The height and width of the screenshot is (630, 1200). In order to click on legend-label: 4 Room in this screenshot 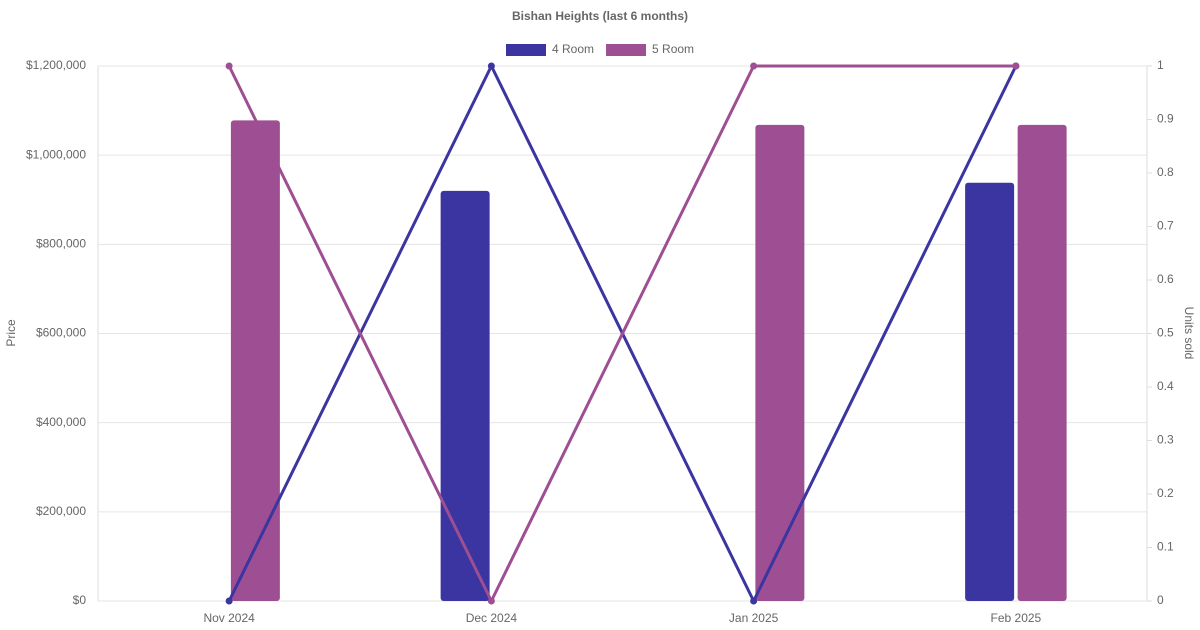, I will do `click(573, 49)`.